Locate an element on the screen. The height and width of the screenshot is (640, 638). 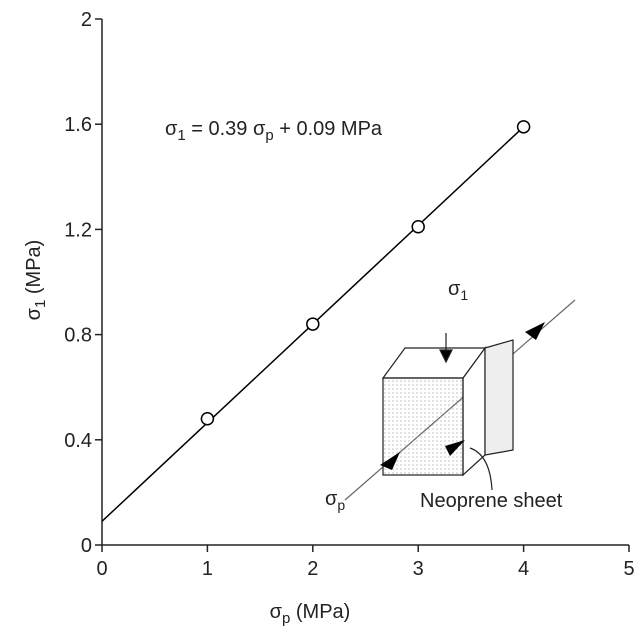
y-axis-label: σ1 (MPa) is located at coordinates (36, 280).